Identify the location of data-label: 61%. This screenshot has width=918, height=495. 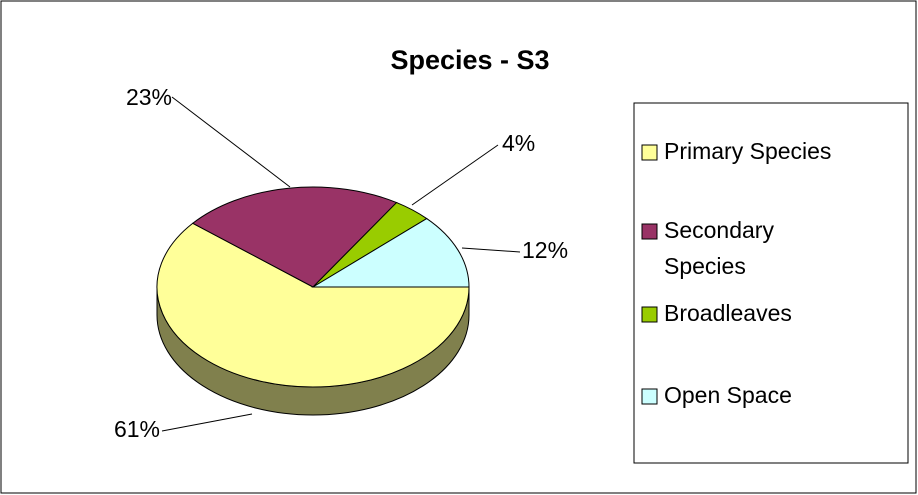
(137, 429).